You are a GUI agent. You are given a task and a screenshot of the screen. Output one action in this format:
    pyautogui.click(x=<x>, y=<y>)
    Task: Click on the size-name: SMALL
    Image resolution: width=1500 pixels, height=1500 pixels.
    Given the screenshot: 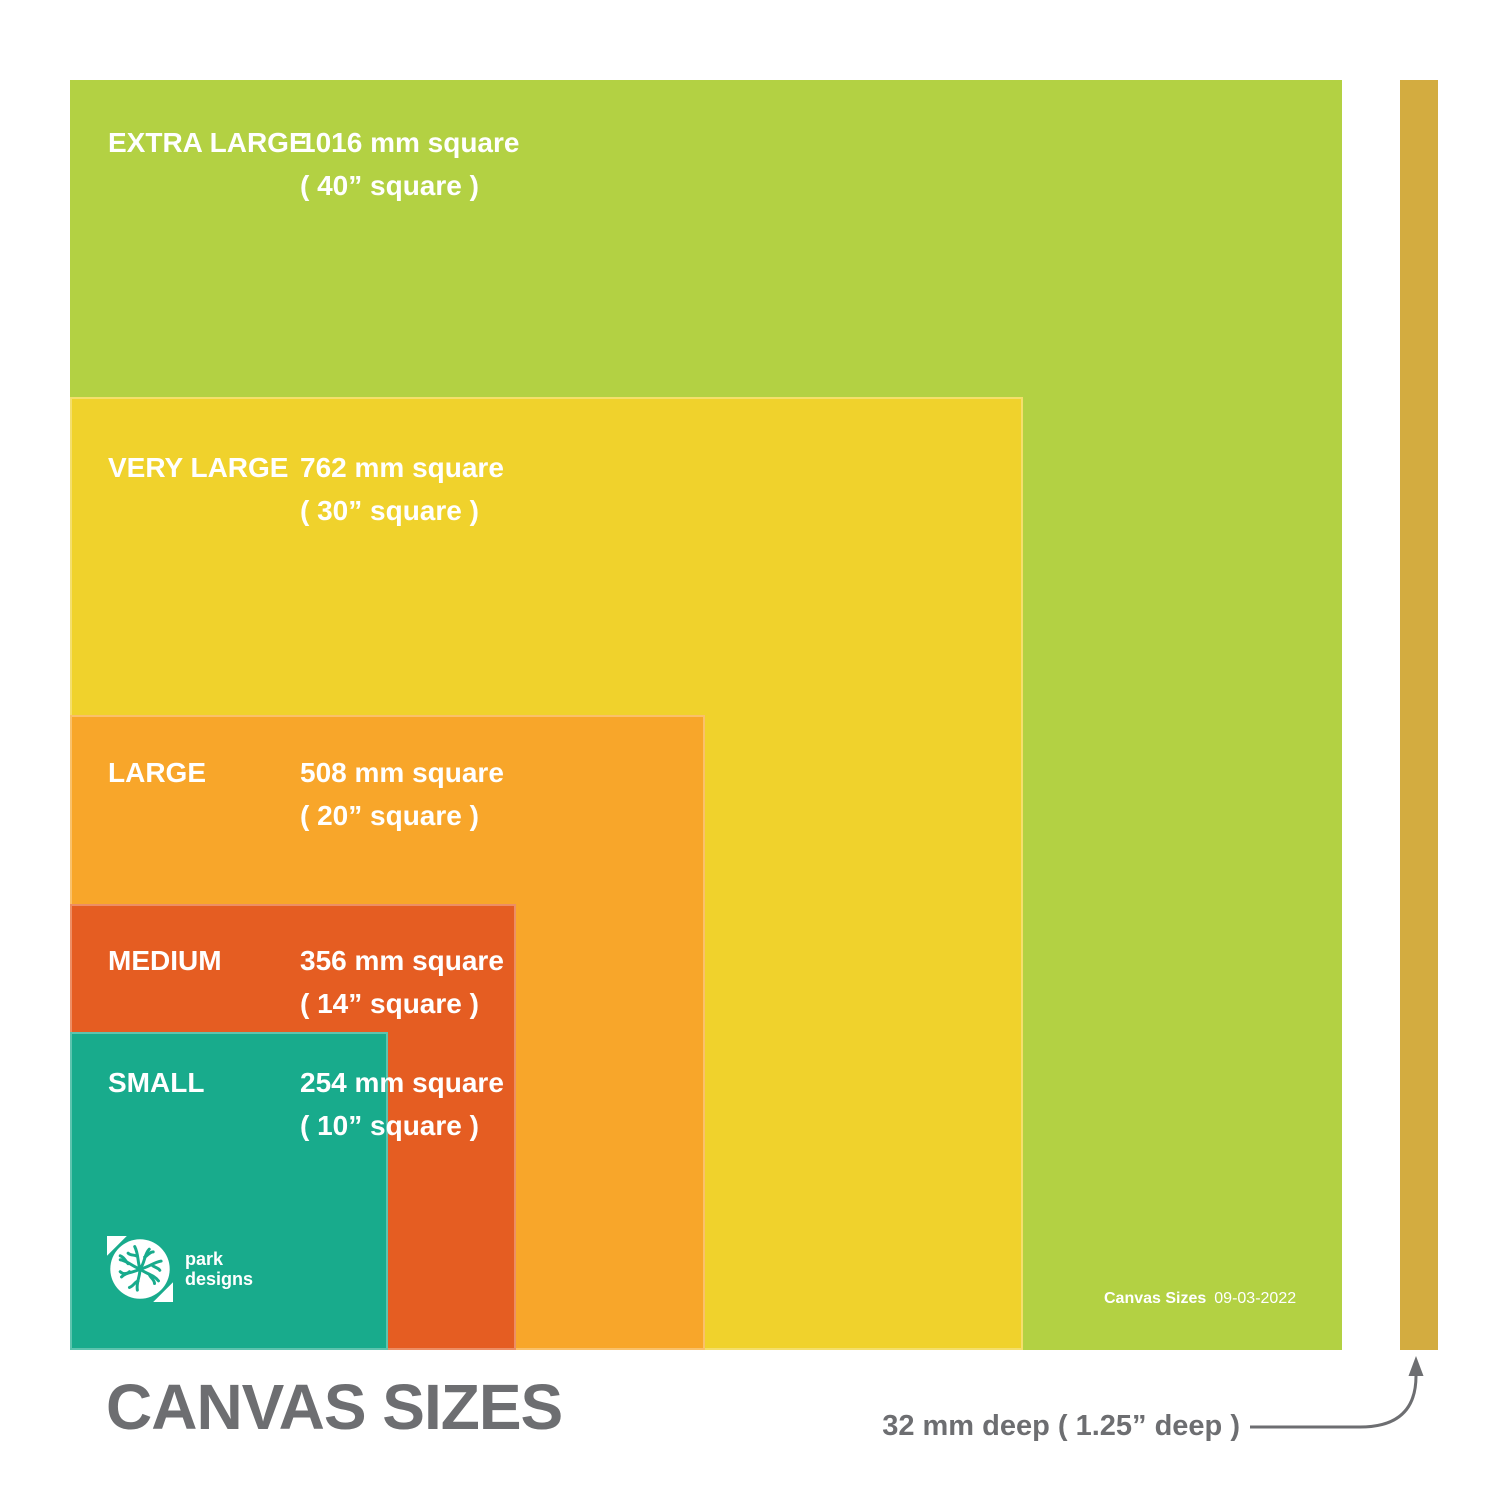 What is the action you would take?
    pyautogui.click(x=156, y=1082)
    